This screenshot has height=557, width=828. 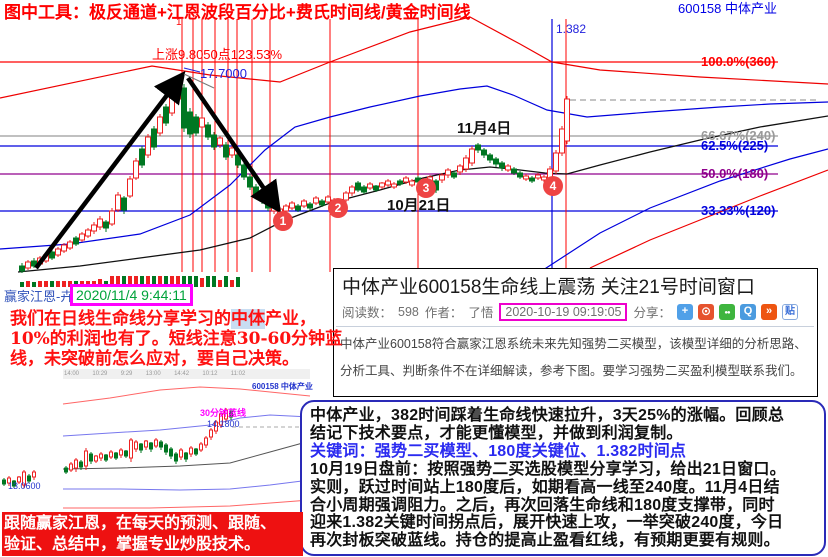 What do you see at coordinates (685, 311) in the screenshot?
I see `share-more-icon` at bounding box center [685, 311].